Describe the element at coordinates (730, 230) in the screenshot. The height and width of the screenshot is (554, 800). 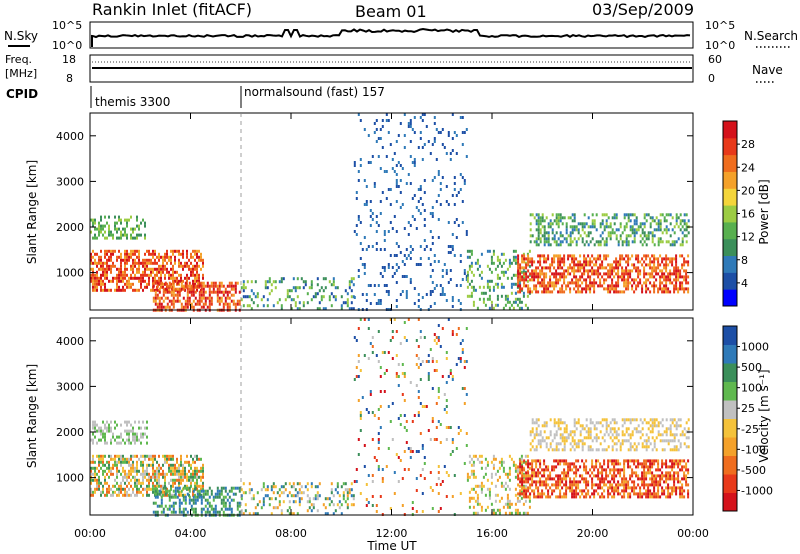
I see `colorbar-segment` at that location.